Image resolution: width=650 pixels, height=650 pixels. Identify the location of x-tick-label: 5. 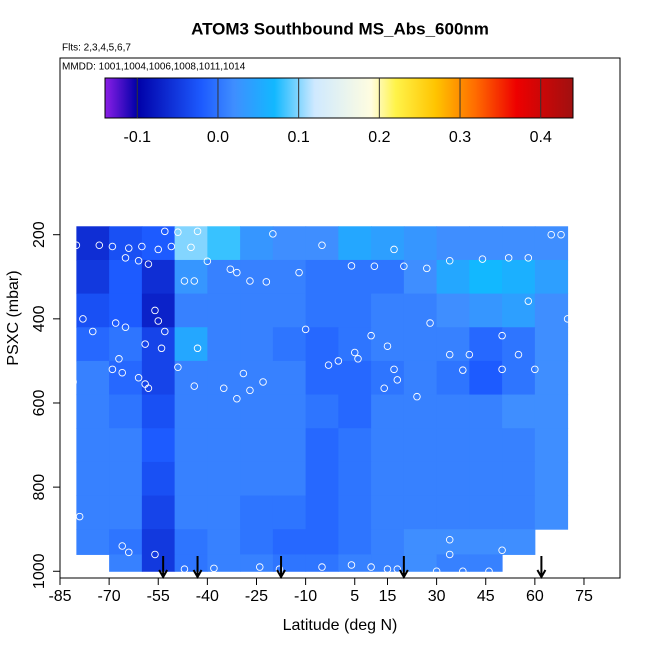
(354, 596).